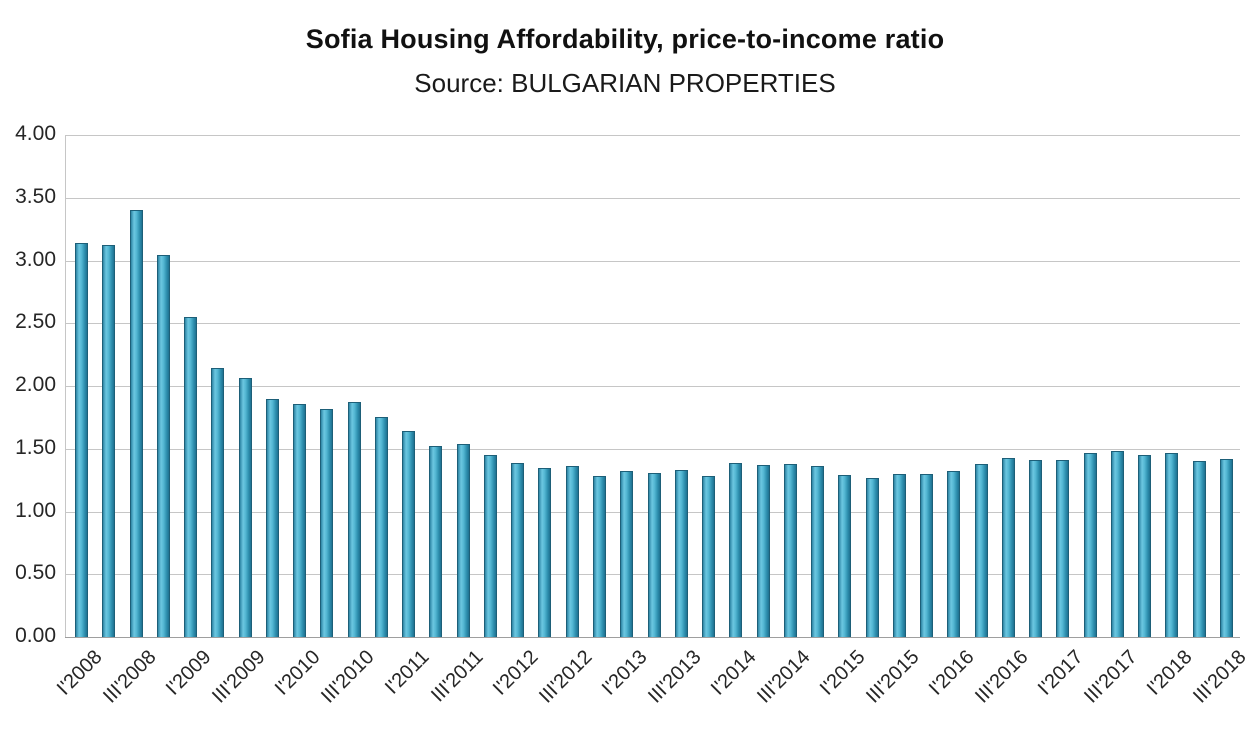 Image resolution: width=1250 pixels, height=749 pixels. What do you see at coordinates (35, 321) in the screenshot?
I see `y-tick-label: 2.50` at bounding box center [35, 321].